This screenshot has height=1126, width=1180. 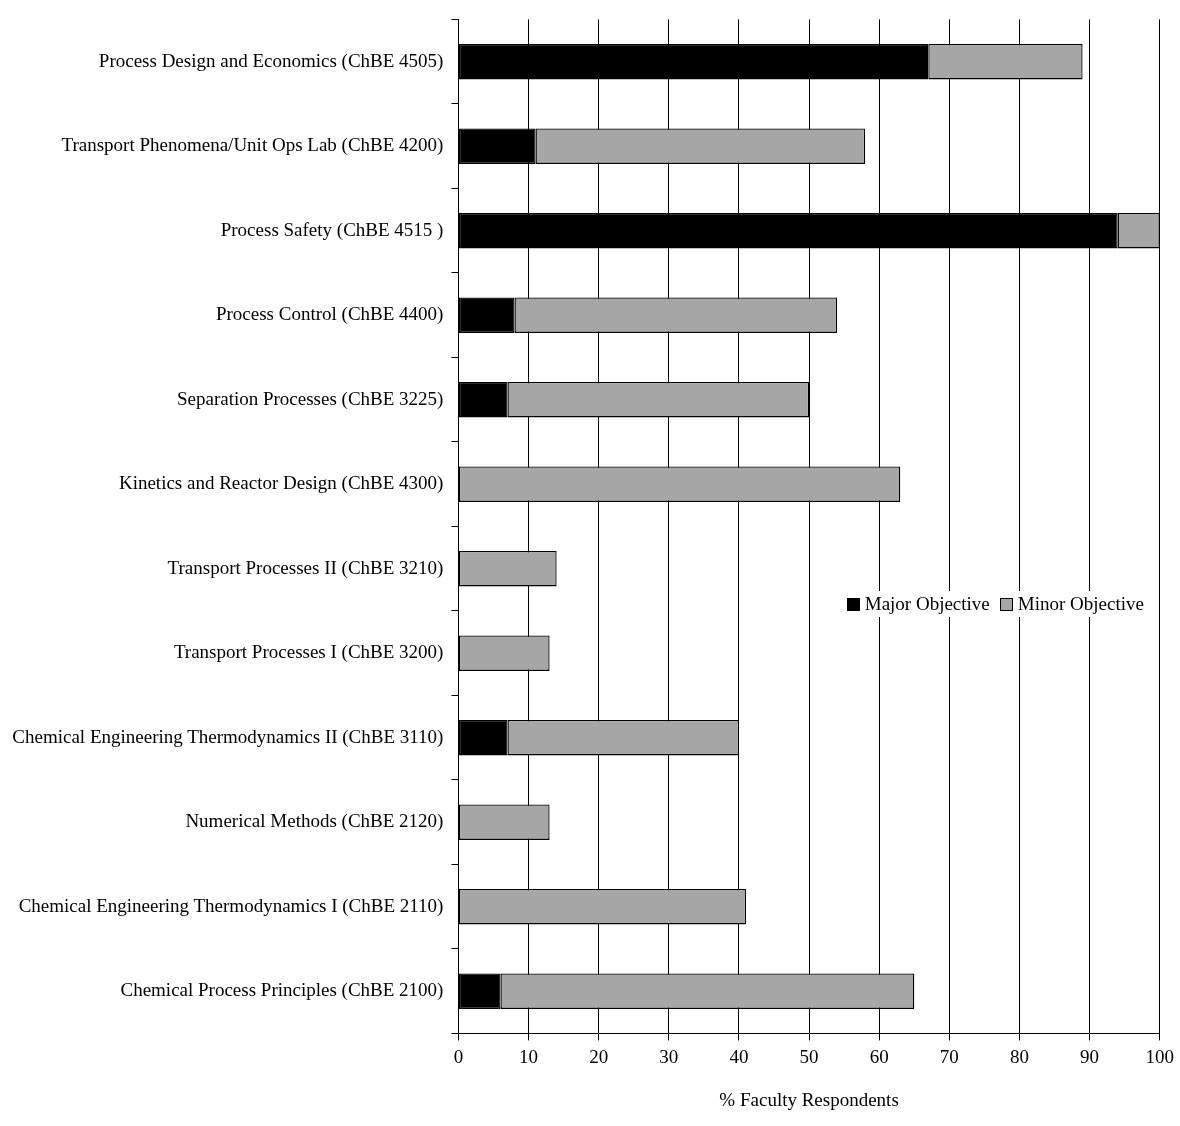 What do you see at coordinates (228, 736) in the screenshot?
I see `y-tick-label: Chemical Engineering Thermodynamics II (ChBE 3110)` at bounding box center [228, 736].